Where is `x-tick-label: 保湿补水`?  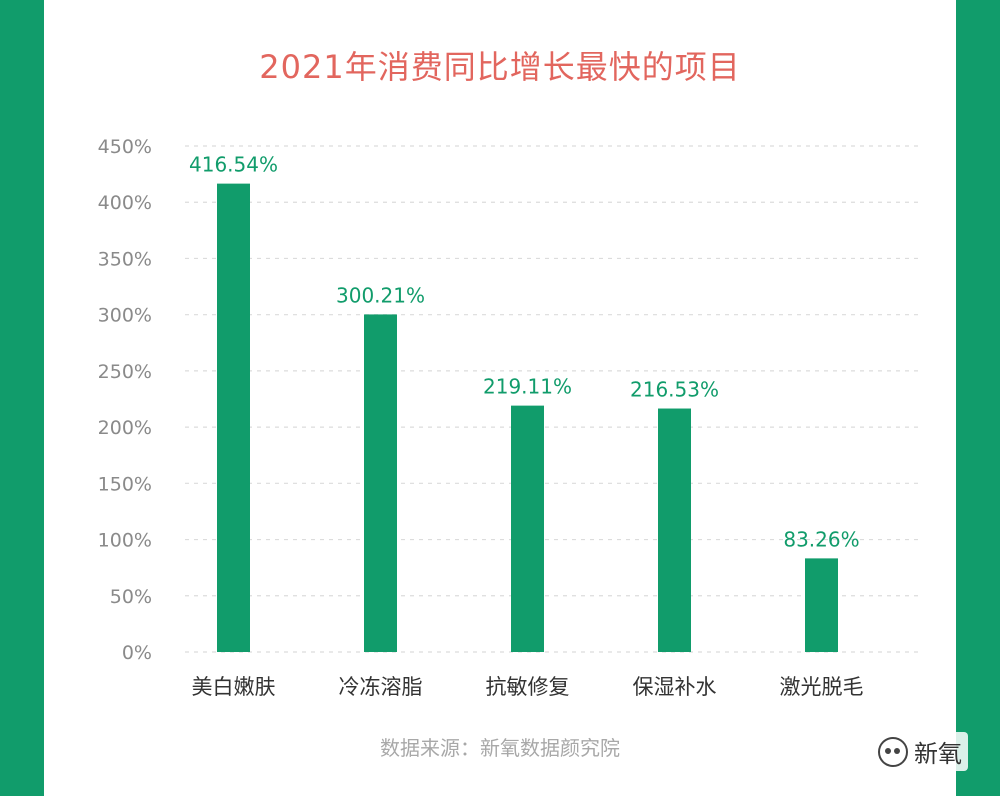 x-tick-label: 保湿补水 is located at coordinates (675, 687).